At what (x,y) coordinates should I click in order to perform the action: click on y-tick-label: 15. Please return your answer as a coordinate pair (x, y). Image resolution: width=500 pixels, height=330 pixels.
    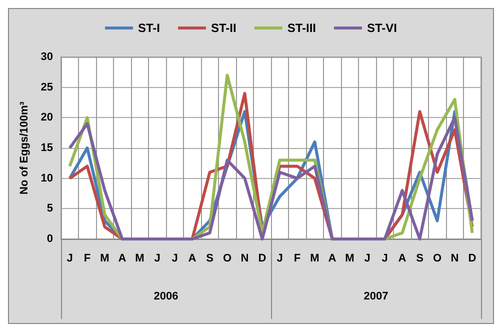
    Looking at the image, I should click on (46, 148).